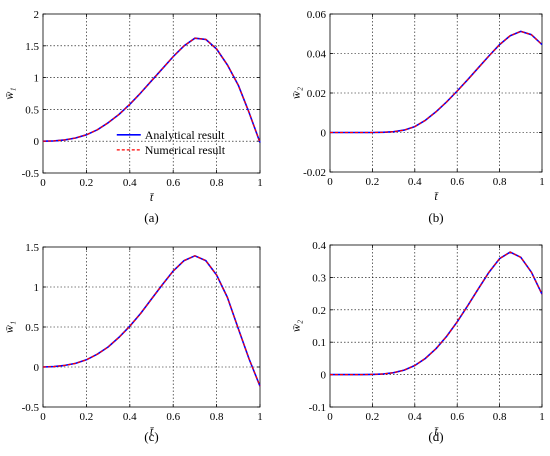 The height and width of the screenshot is (456, 550). I want to click on y-tick-label: 0.04, so click(317, 55).